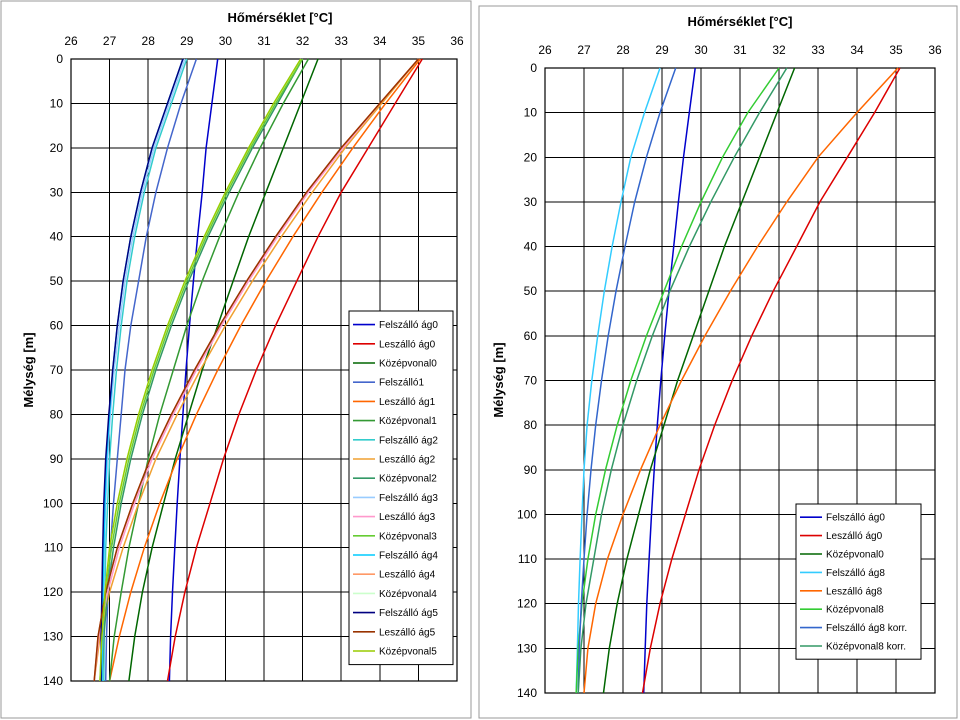 This screenshot has height=720, width=960. I want to click on y-tick-label: 80, so click(57, 414).